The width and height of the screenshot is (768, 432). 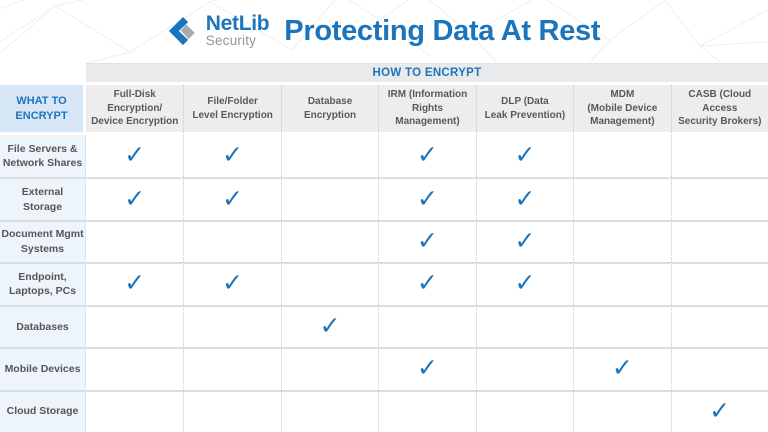 What do you see at coordinates (43, 326) in the screenshot?
I see `row-label: Databases` at bounding box center [43, 326].